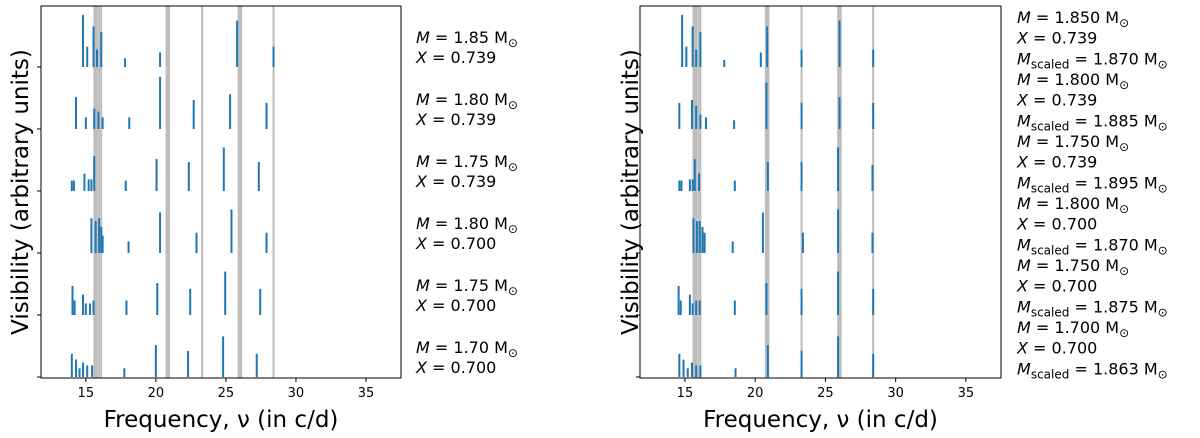 This screenshot has width=1200, height=438. Describe the element at coordinates (1092, 122) in the screenshot. I see `model-label-line: Mscaled = 1.885 M⊙` at that location.